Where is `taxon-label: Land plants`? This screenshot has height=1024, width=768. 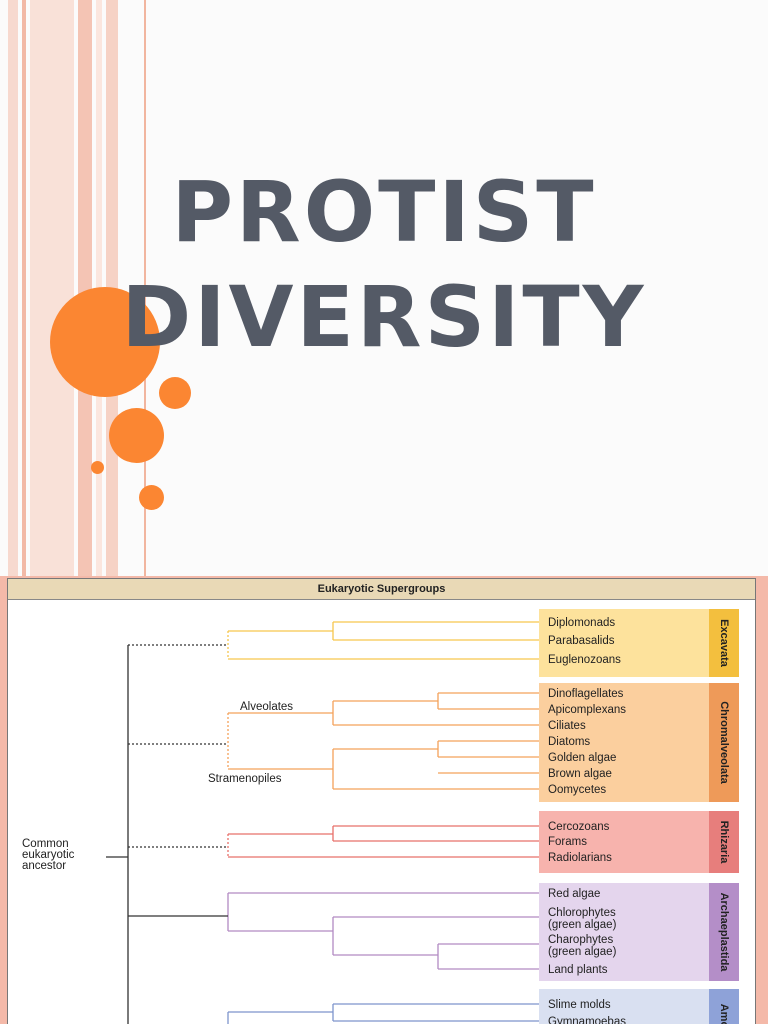 taxon-label: Land plants is located at coordinates (578, 970).